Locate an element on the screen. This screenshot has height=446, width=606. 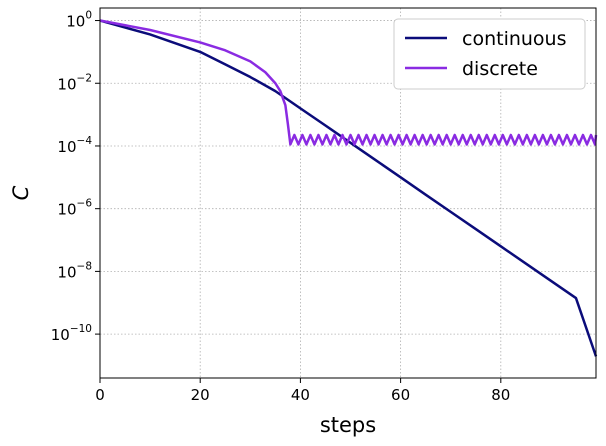
x-tick-label: 0 is located at coordinates (100, 395).